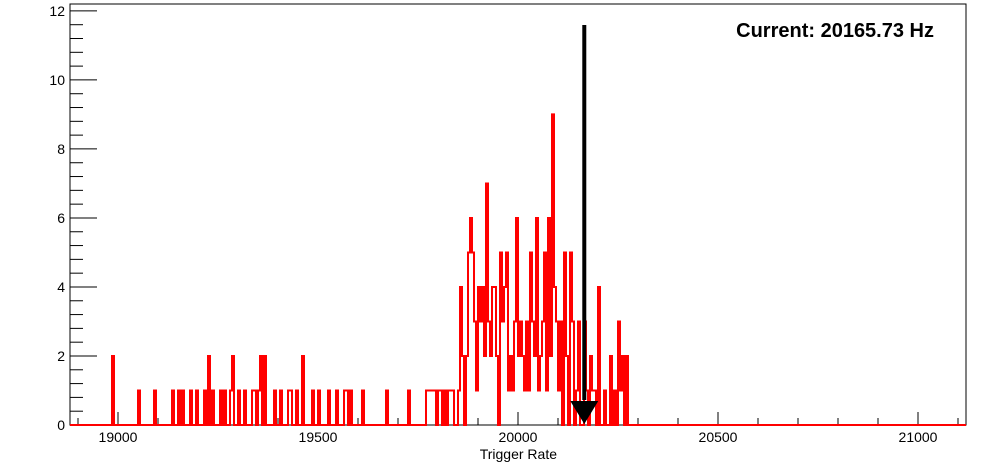  I want to click on x-tick-label: 20000, so click(518, 437).